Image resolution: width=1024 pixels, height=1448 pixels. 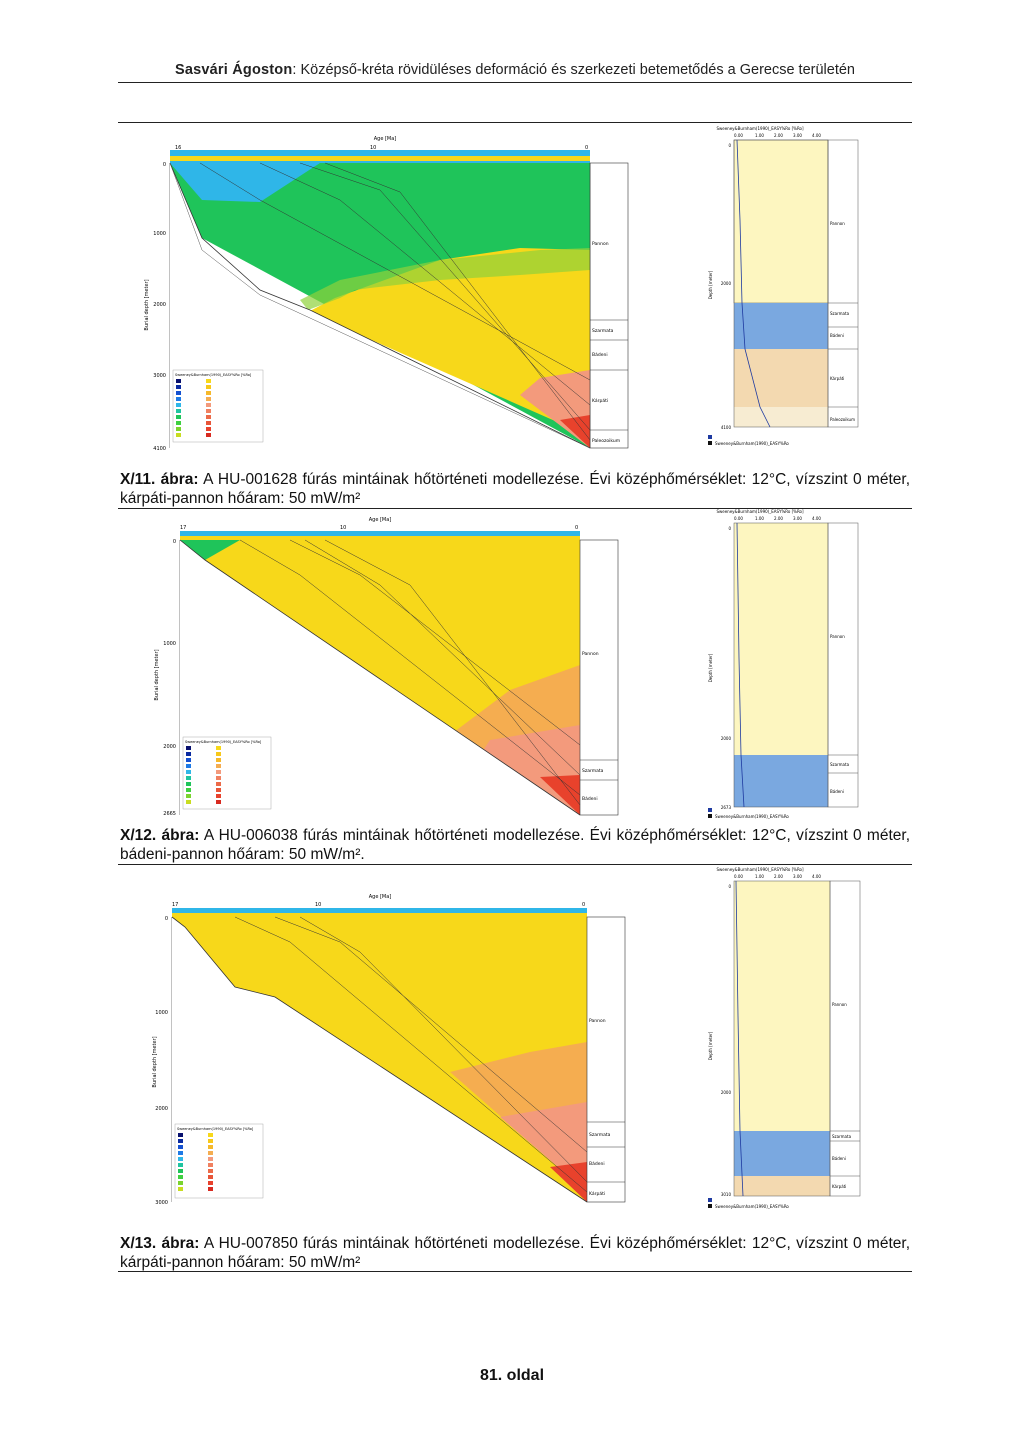 I want to click on page-number: 81. oldal, so click(x=512, y=1375).